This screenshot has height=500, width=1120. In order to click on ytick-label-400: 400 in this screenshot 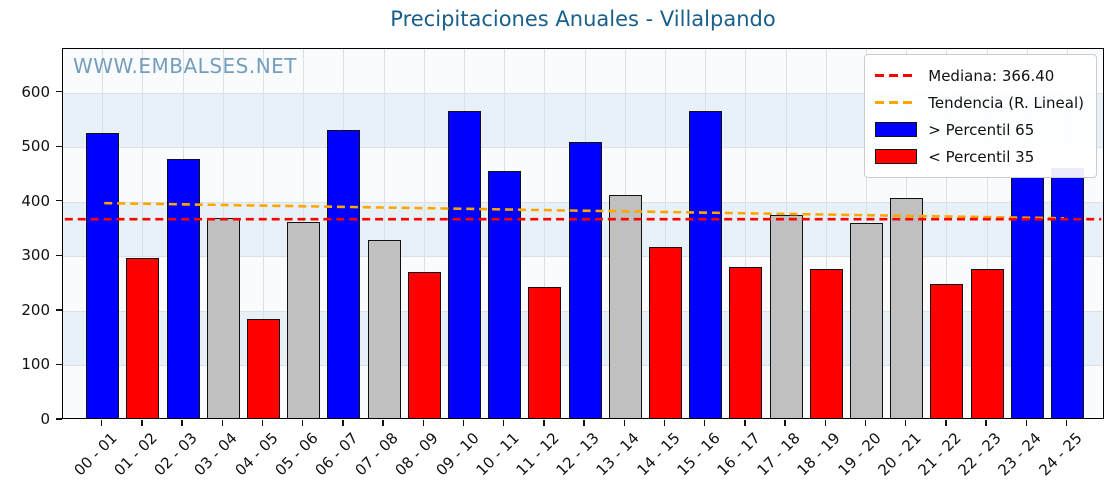, I will do `click(35, 200)`.